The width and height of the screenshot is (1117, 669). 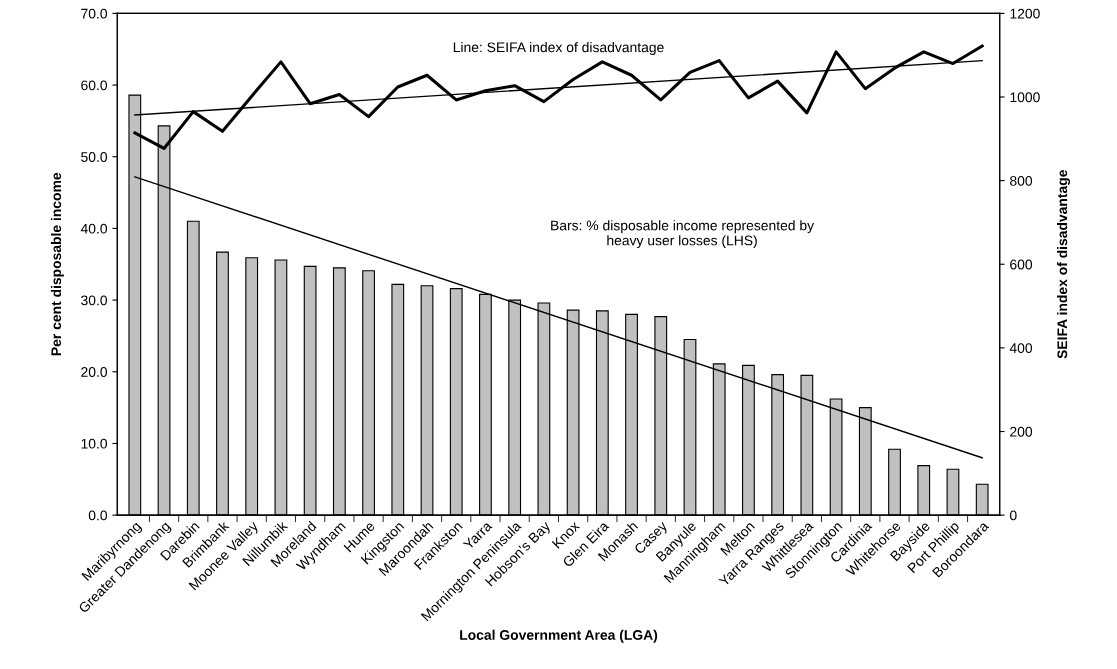 I want to click on y2-tick-label: 200, so click(x=1021, y=431).